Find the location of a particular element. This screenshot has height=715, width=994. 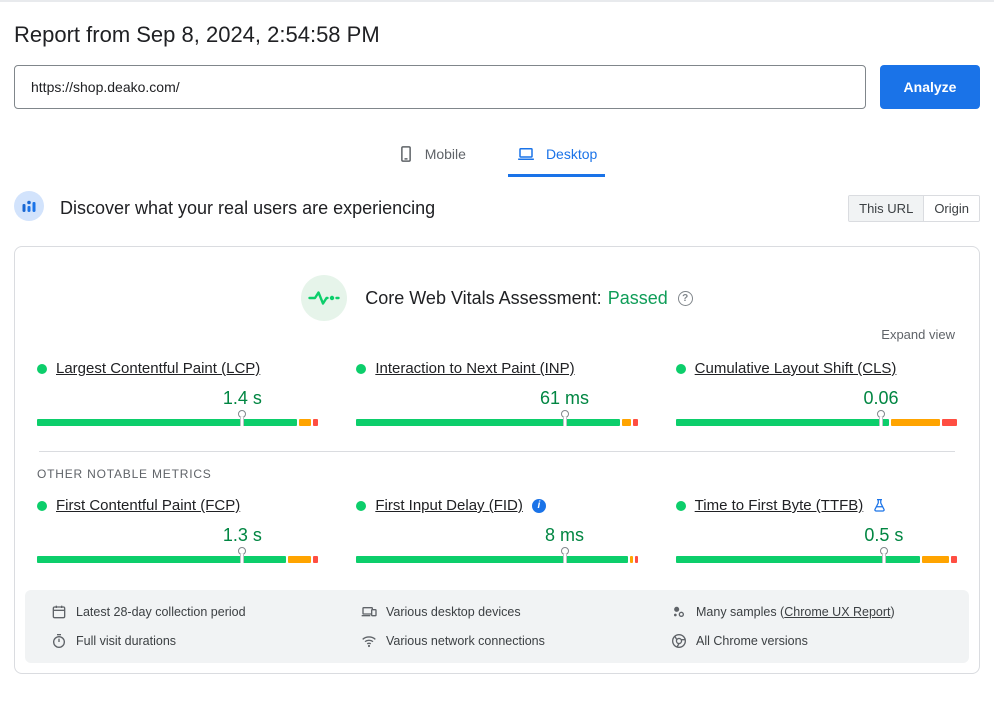

collection-detail-item: Many samples (Chrome UX Report) is located at coordinates (807, 612).